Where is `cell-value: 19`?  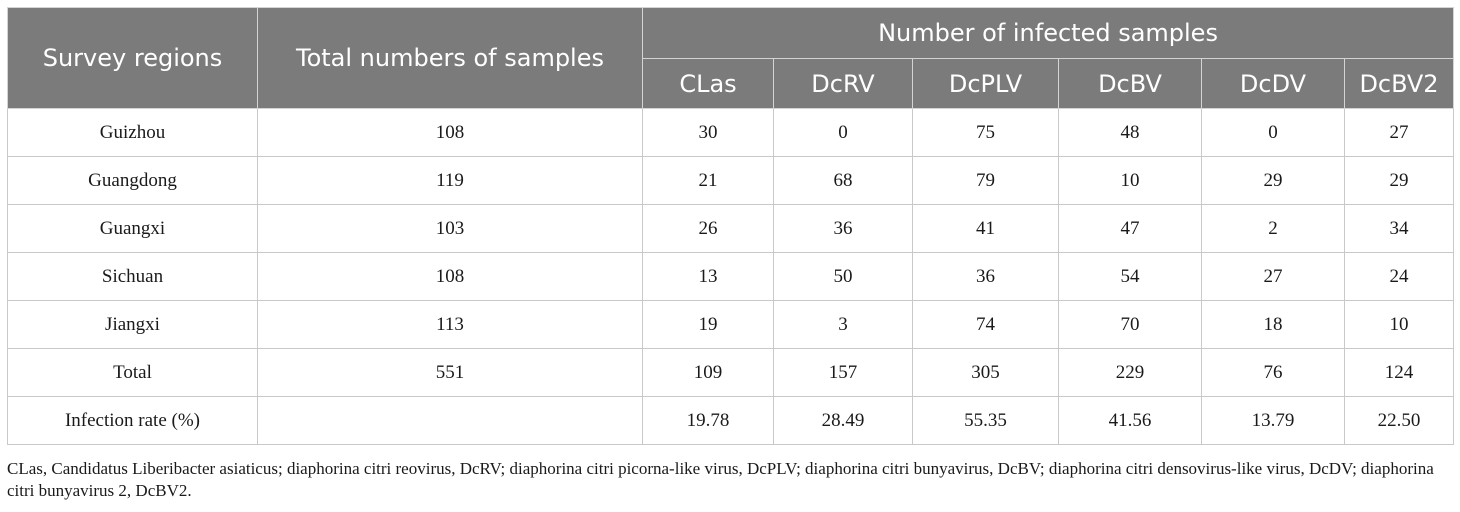
cell-value: 19 is located at coordinates (708, 324).